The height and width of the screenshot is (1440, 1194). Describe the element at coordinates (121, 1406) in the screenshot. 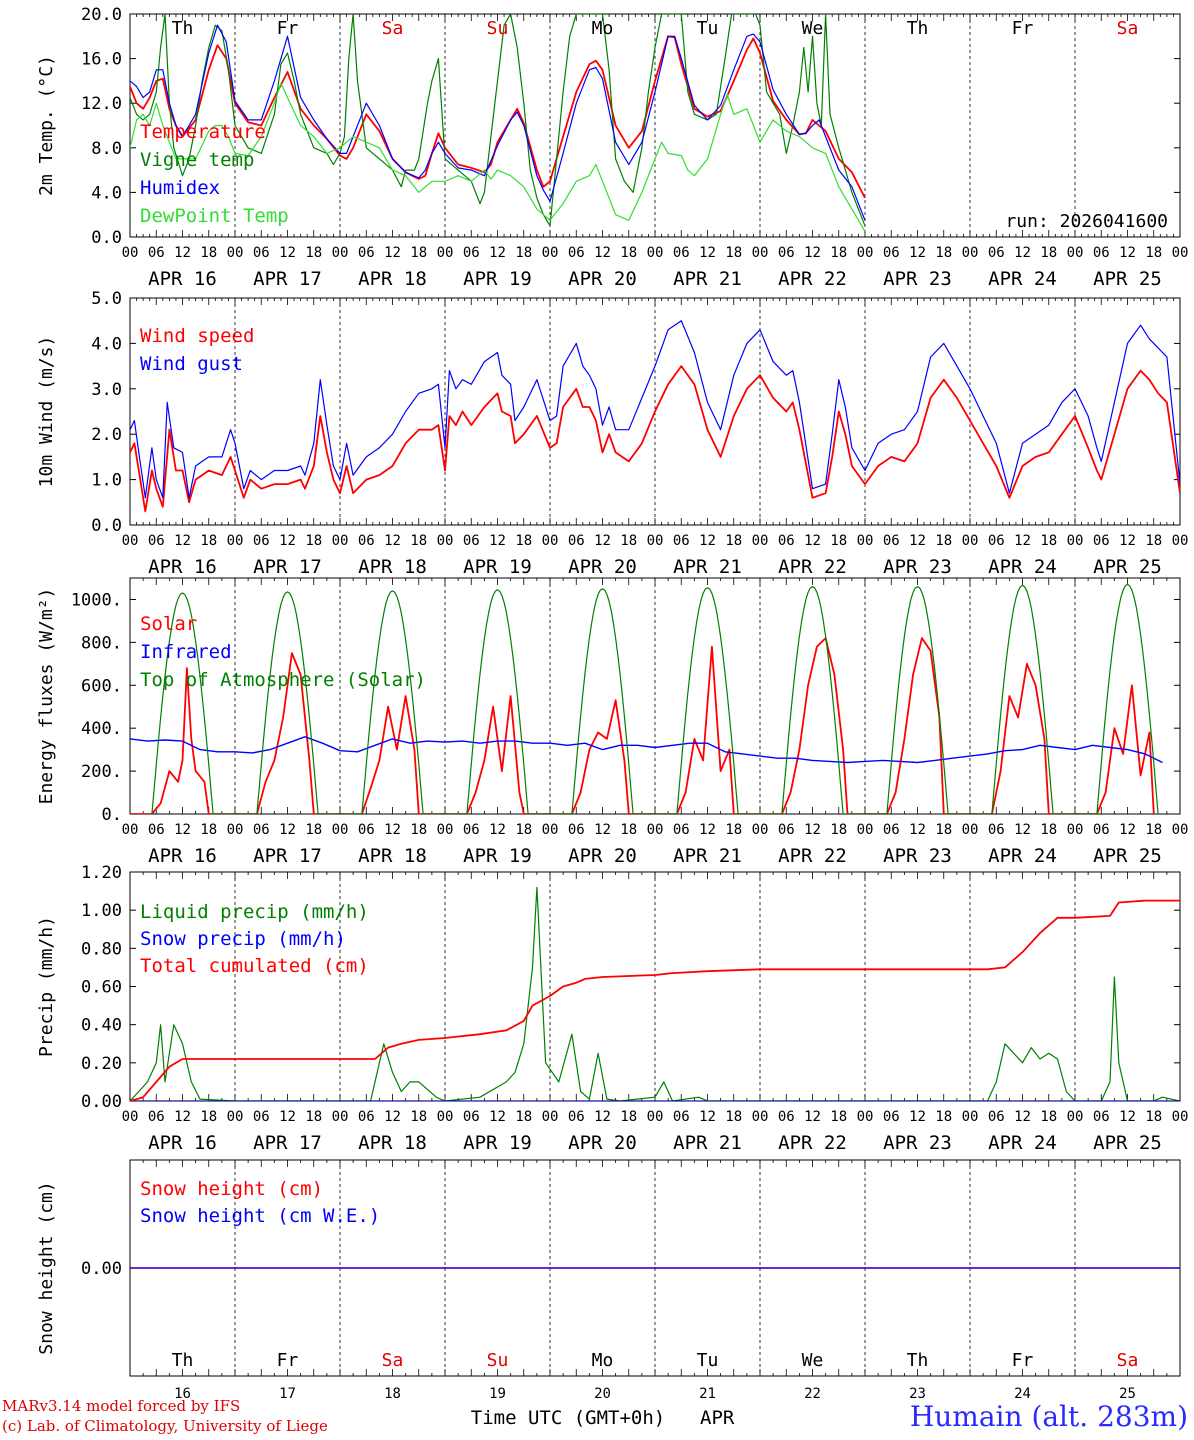

I see `credits-model: MARv3.14 model forced by IFS` at that location.